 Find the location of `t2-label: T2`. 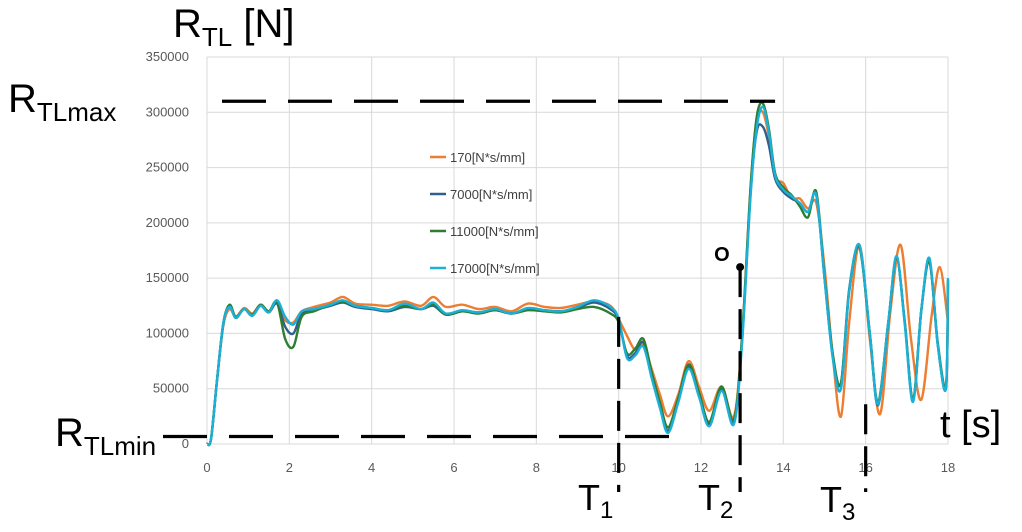

t2-label: T2 is located at coordinates (715, 500).